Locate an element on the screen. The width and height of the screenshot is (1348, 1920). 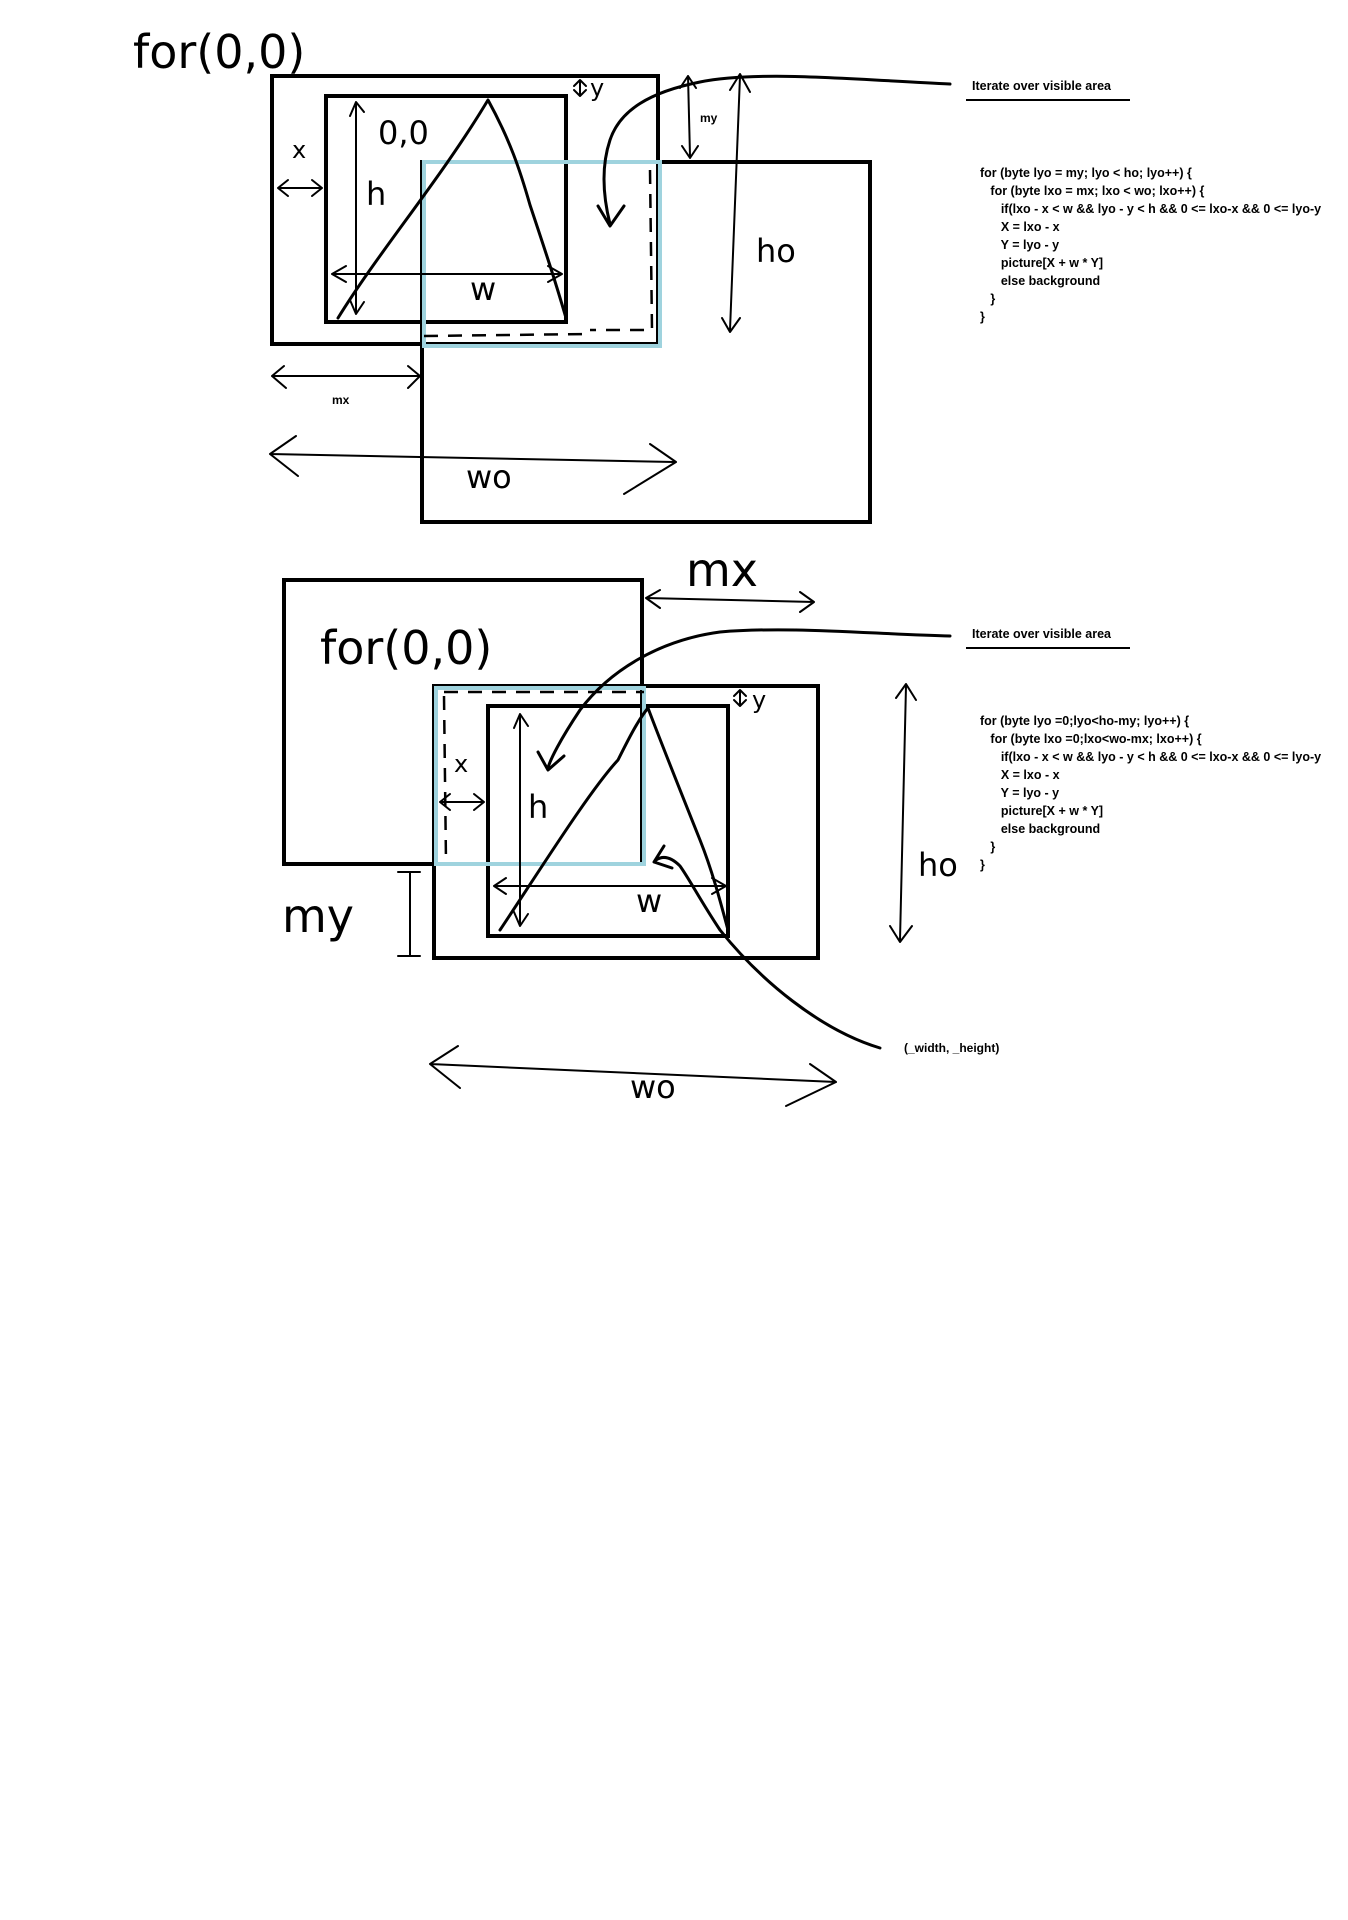
d2-code-line: X = lxo - x is located at coordinates (1020, 775).